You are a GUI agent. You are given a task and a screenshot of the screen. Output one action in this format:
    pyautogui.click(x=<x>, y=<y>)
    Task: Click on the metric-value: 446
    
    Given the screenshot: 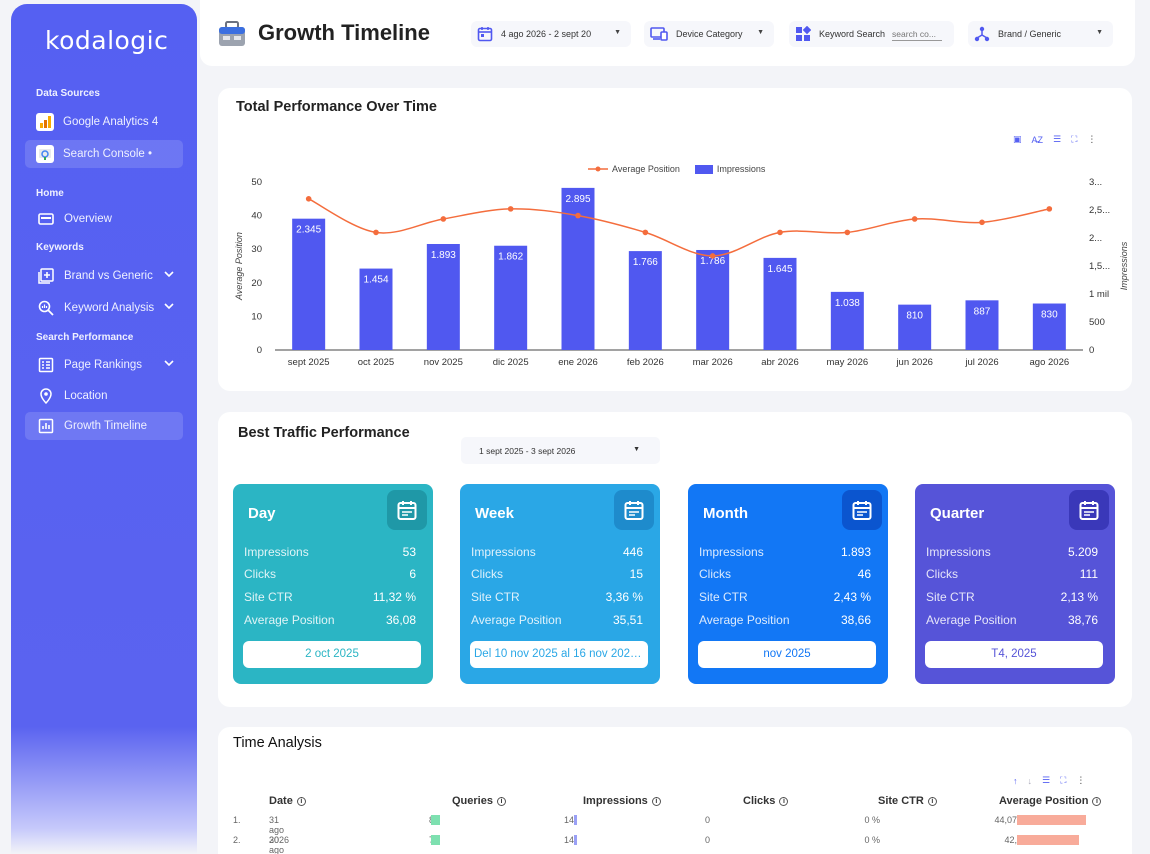 What is the action you would take?
    pyautogui.click(x=632, y=552)
    